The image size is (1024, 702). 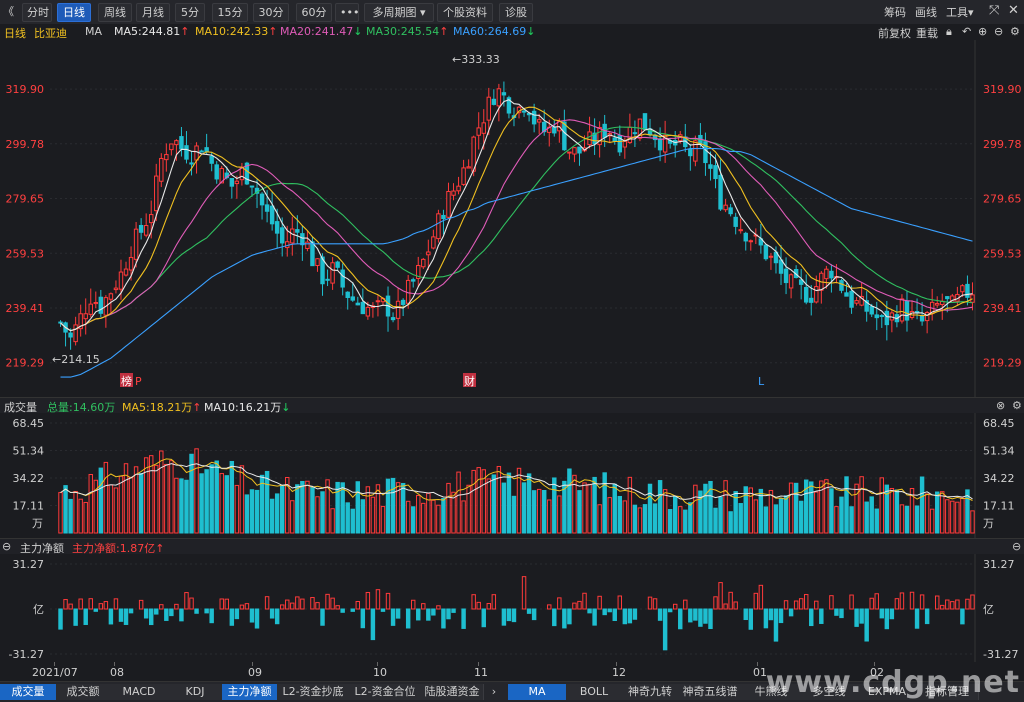 I want to click on period-button-0: 分时, so click(x=37, y=12).